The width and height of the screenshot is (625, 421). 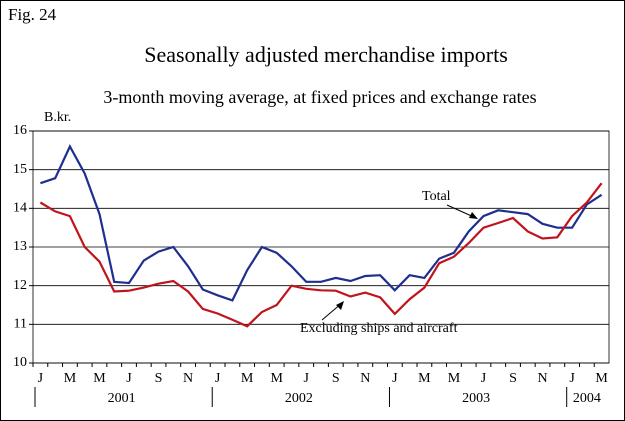 What do you see at coordinates (20, 130) in the screenshot?
I see `y-tick-label: 16` at bounding box center [20, 130].